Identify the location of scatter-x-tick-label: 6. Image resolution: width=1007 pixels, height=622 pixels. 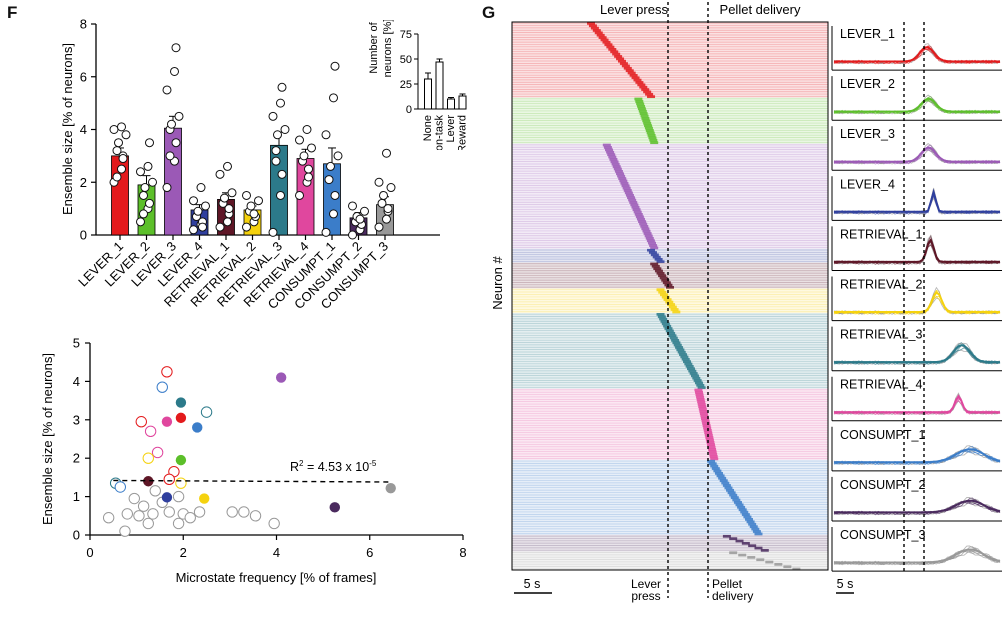
(369, 552).